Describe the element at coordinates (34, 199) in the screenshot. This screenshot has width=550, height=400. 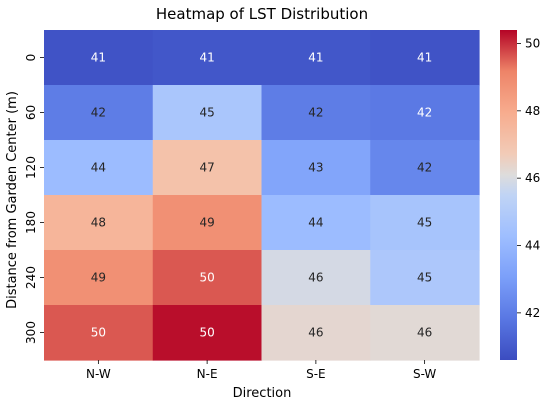
I see `y-axis-ticks: 0 60 120 180 240 300` at that location.